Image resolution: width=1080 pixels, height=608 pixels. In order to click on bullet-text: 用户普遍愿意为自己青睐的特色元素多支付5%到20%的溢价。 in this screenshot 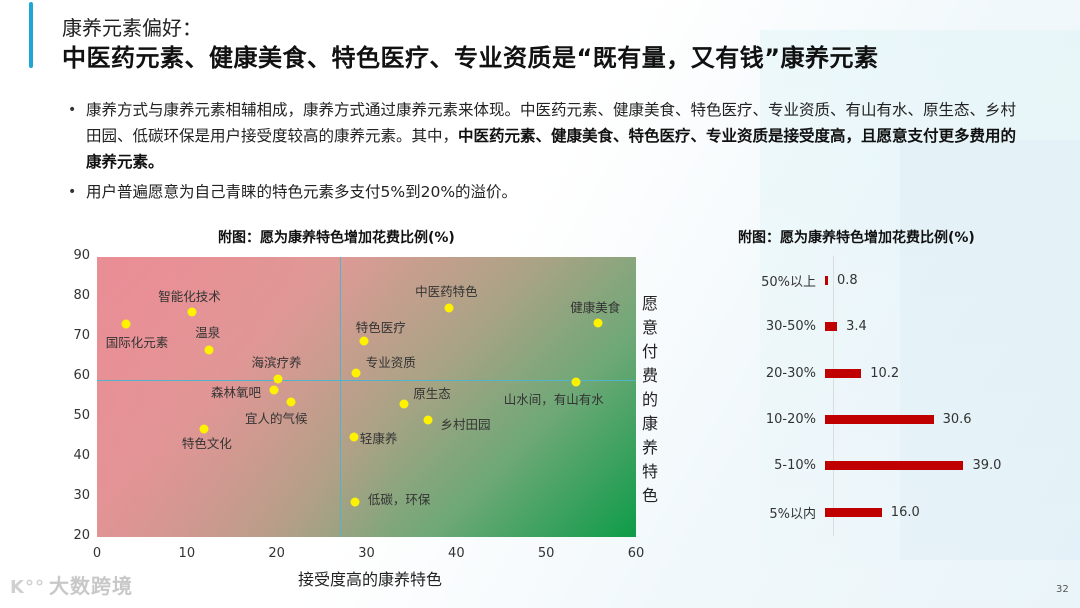, I will do `click(302, 192)`.